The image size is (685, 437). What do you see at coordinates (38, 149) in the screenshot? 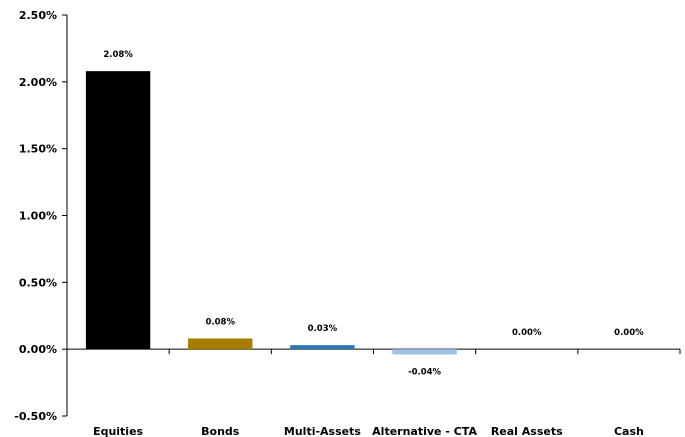
I see `y-tick-label: 1.50%` at bounding box center [38, 149].